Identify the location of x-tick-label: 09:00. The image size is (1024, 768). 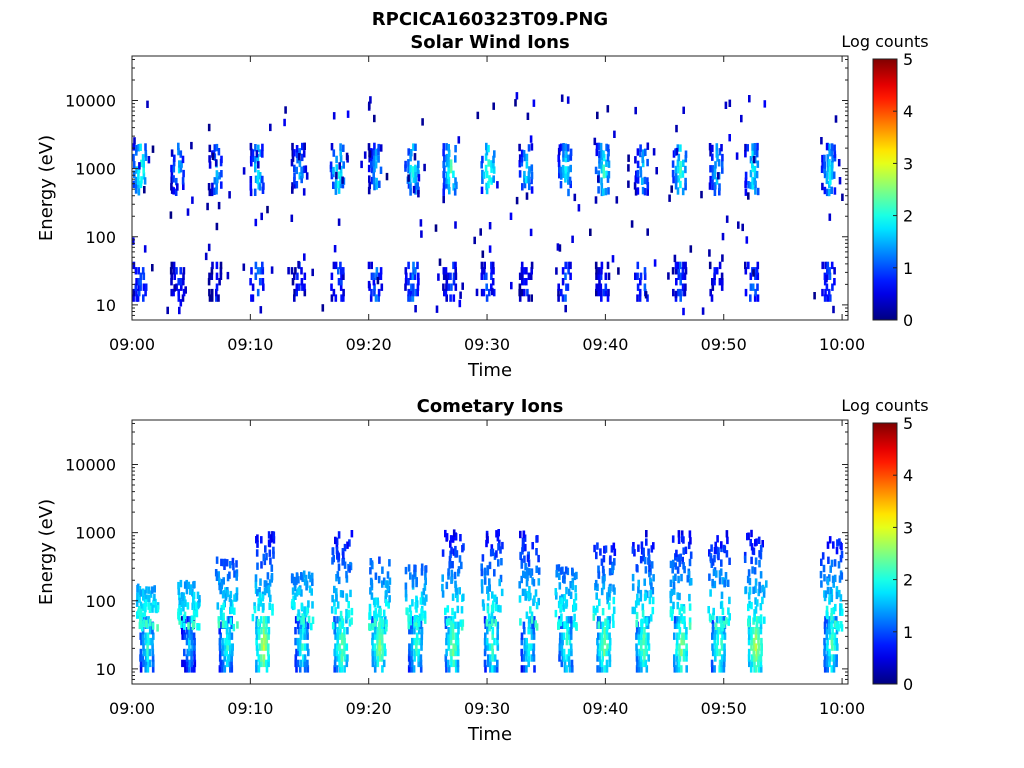
(132, 344).